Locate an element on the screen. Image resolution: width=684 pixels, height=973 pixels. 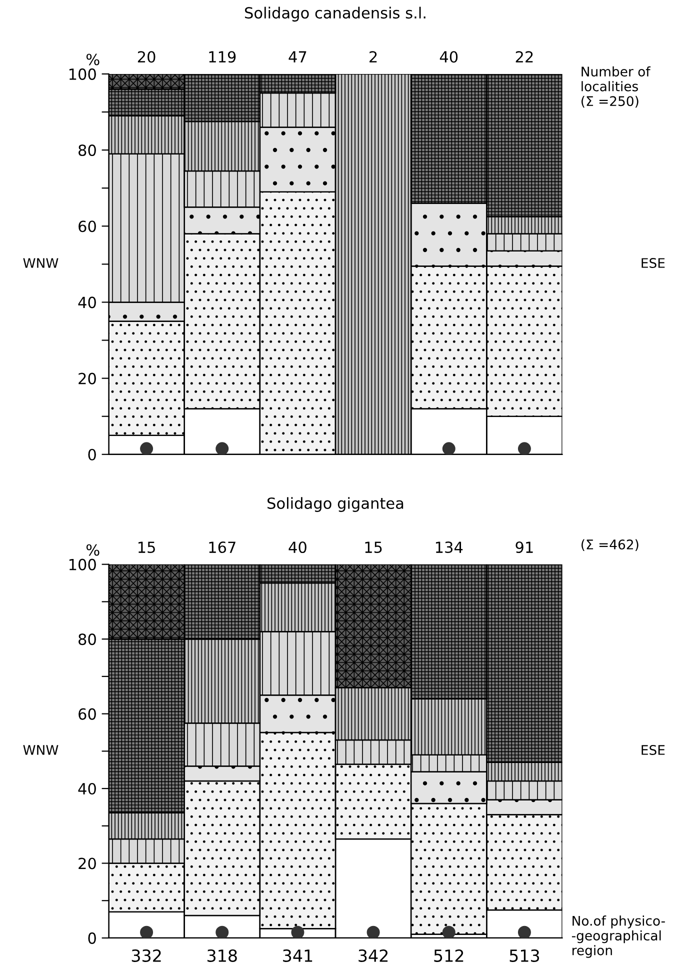
annotation: 167 is located at coordinates (222, 547).